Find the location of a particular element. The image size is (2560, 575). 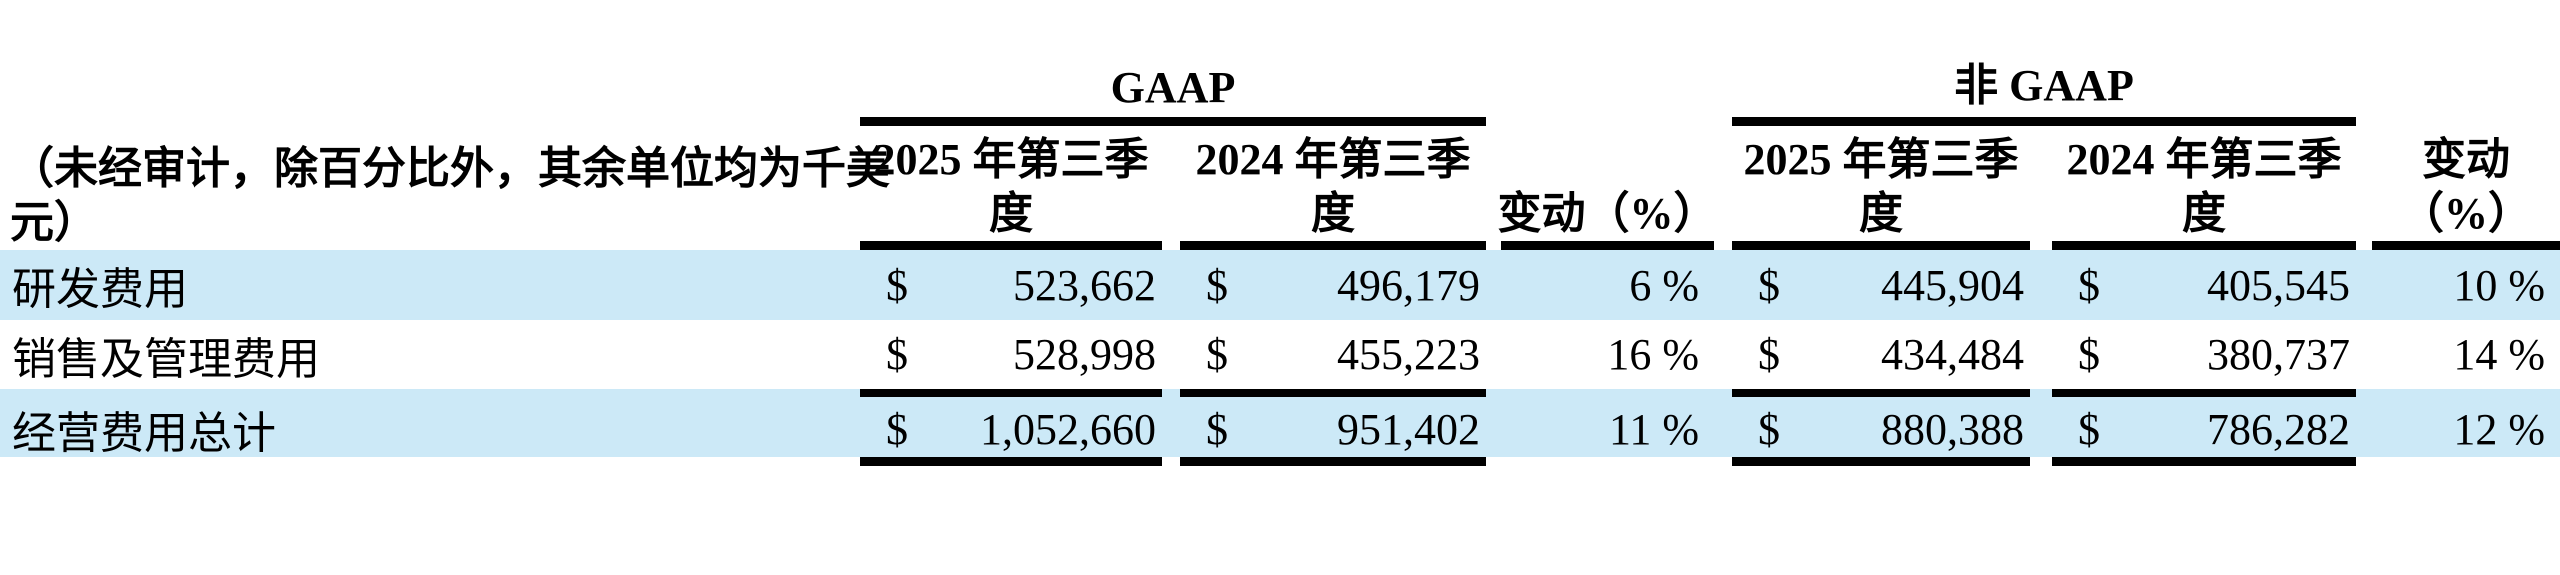

gaap-2025-value-cell: $ 1,052,660 is located at coordinates (1011, 429).